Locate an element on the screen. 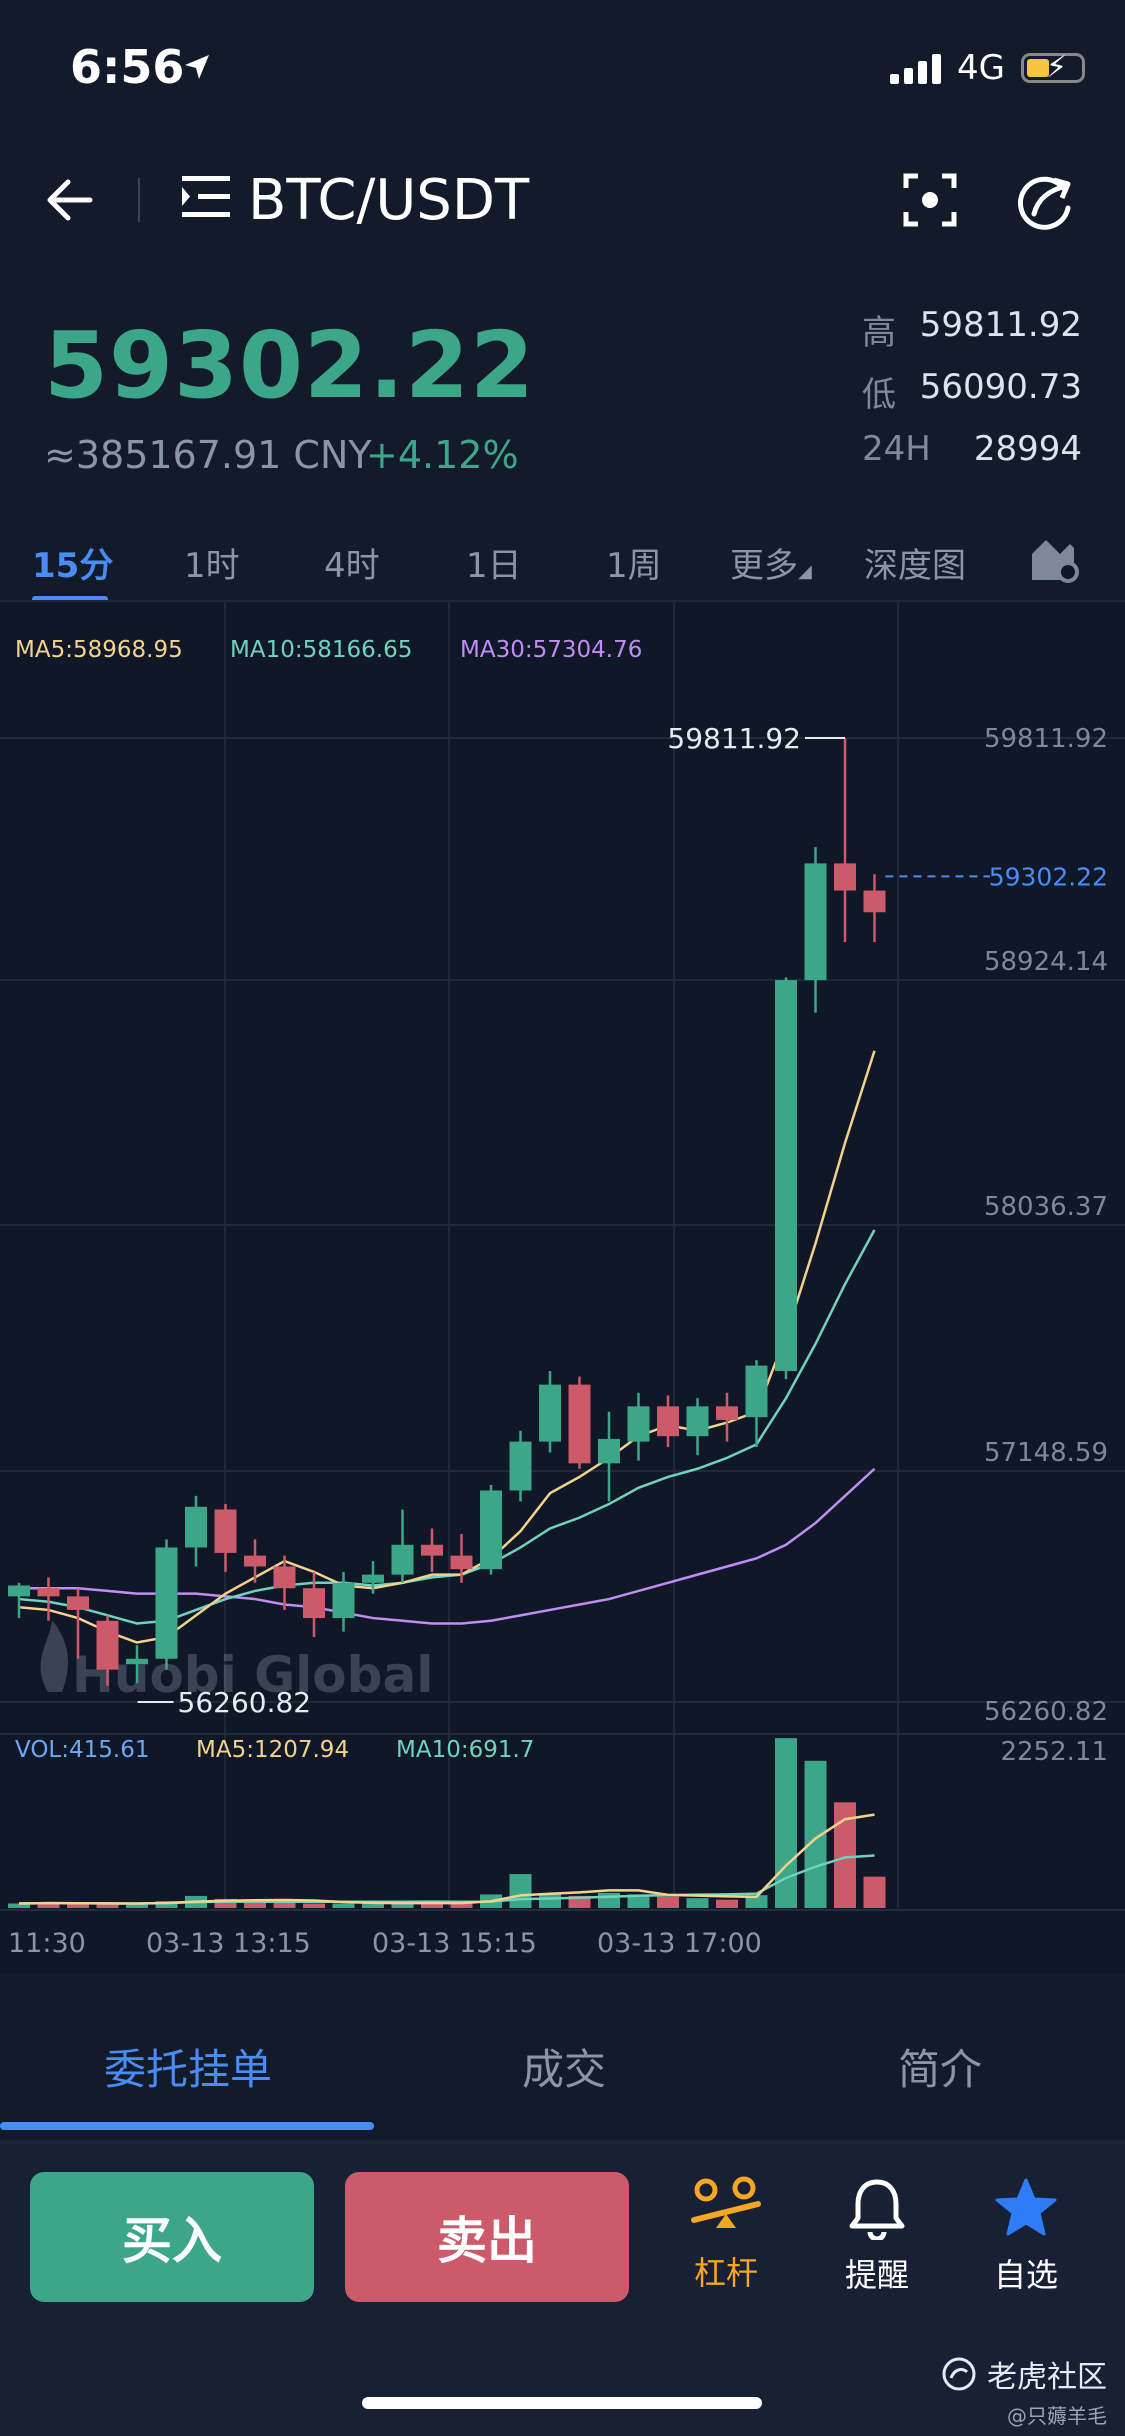 This screenshot has height=2436, width=1125. cny-price: ≈385167.91 CNY is located at coordinates (208, 455).